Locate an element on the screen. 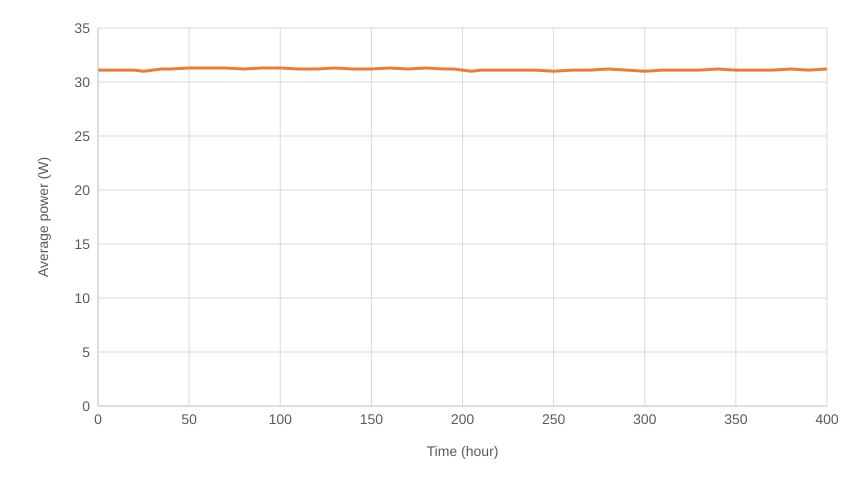 The height and width of the screenshot is (484, 865). x-tick-label: 150 is located at coordinates (372, 418).